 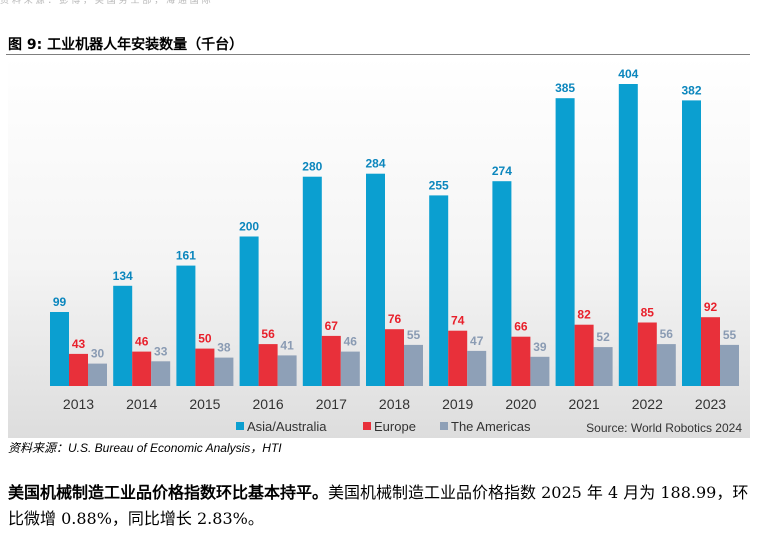 What do you see at coordinates (458, 358) in the screenshot?
I see `bar-europe-2019` at bounding box center [458, 358].